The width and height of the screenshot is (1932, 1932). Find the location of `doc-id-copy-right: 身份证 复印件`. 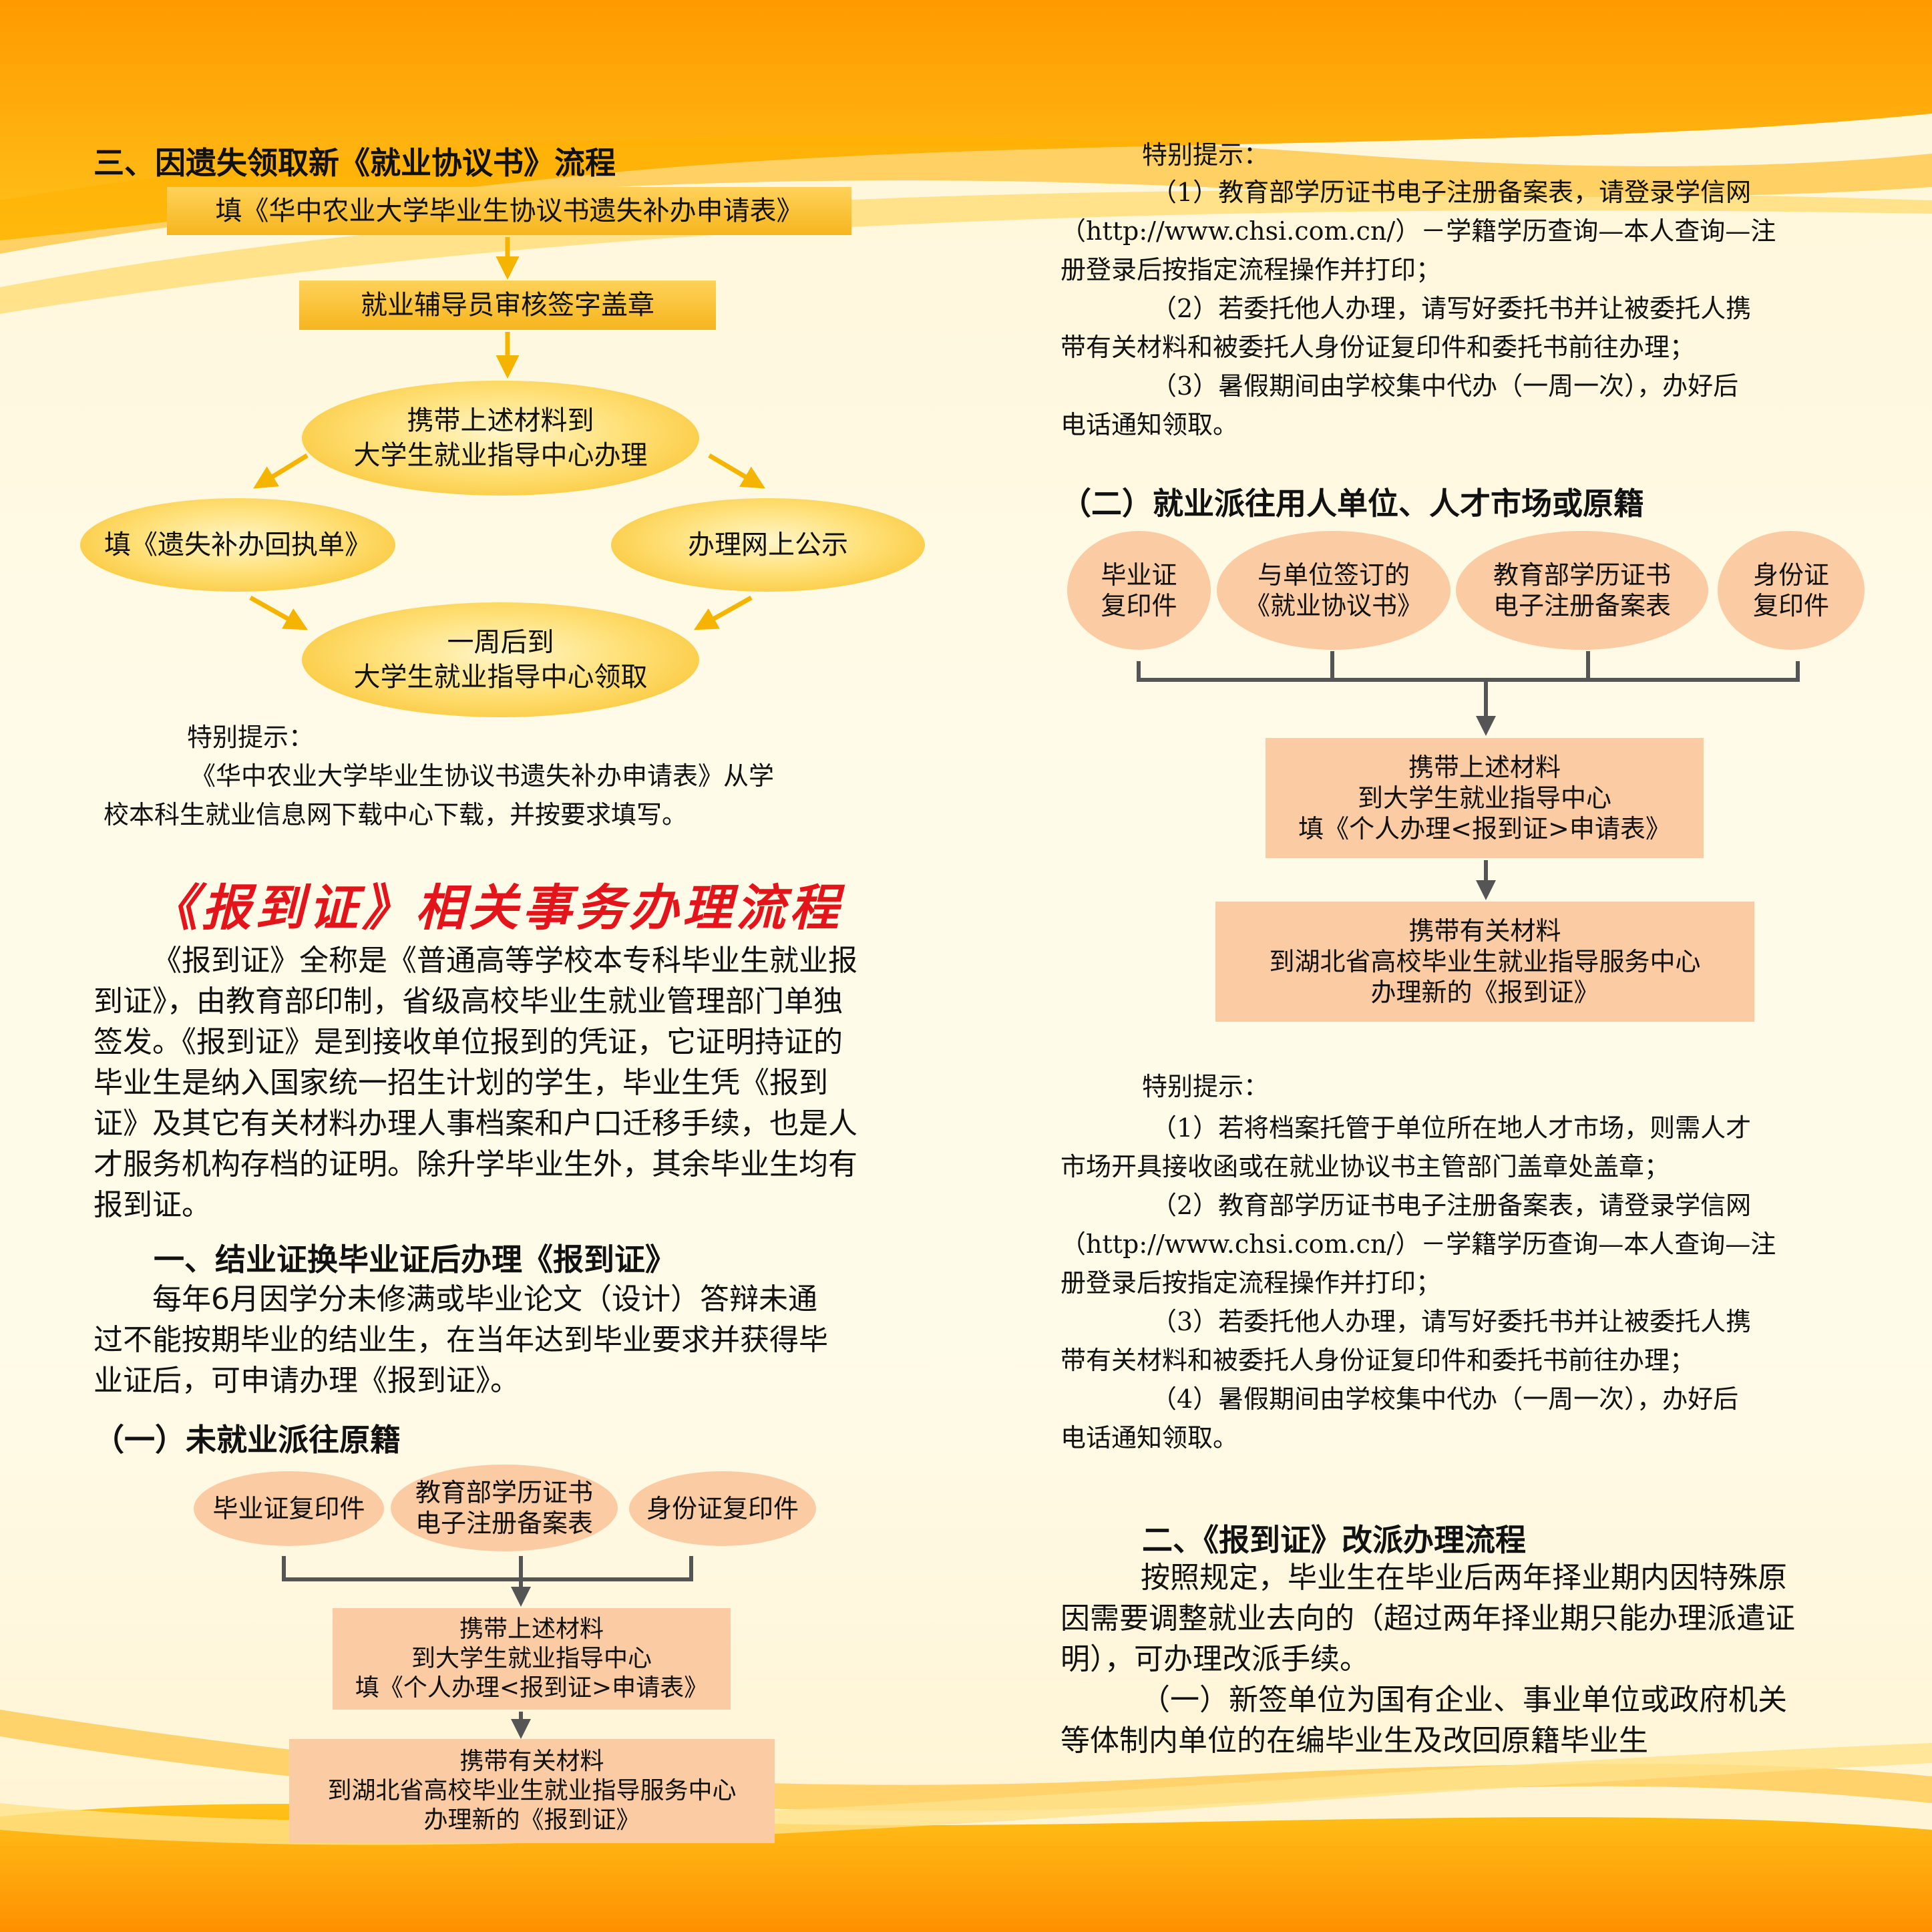

doc-id-copy-right: 身份证 复印件 is located at coordinates (1791, 590).